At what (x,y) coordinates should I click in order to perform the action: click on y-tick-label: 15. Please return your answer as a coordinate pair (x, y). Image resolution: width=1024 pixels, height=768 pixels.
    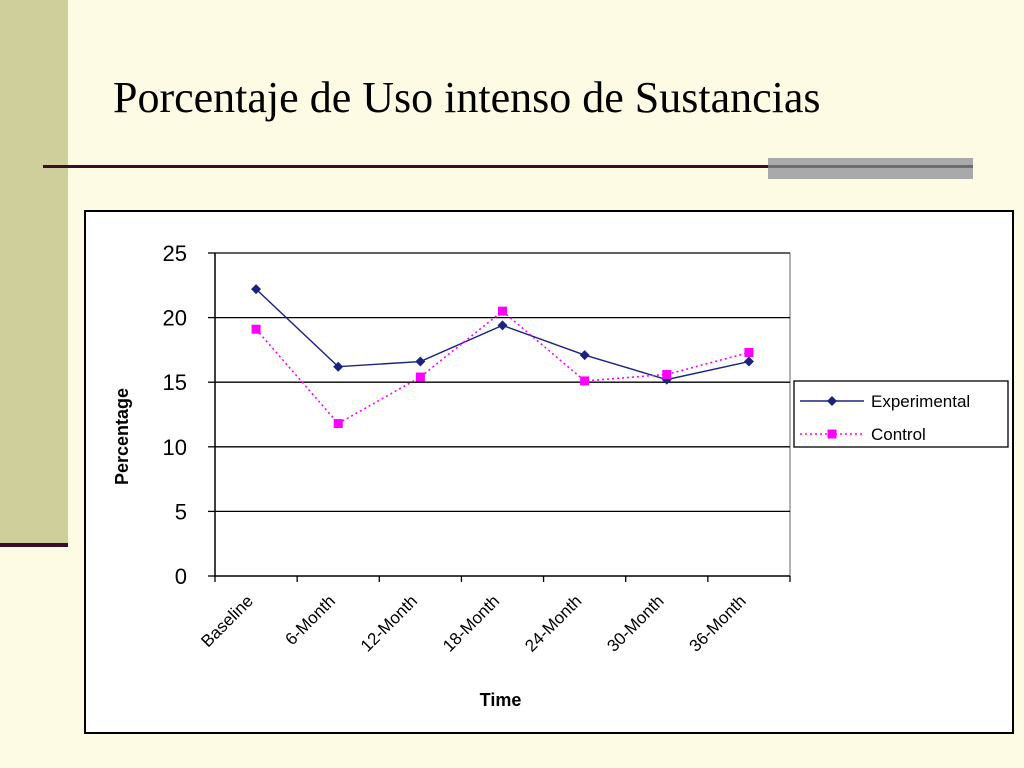
    Looking at the image, I should click on (175, 382).